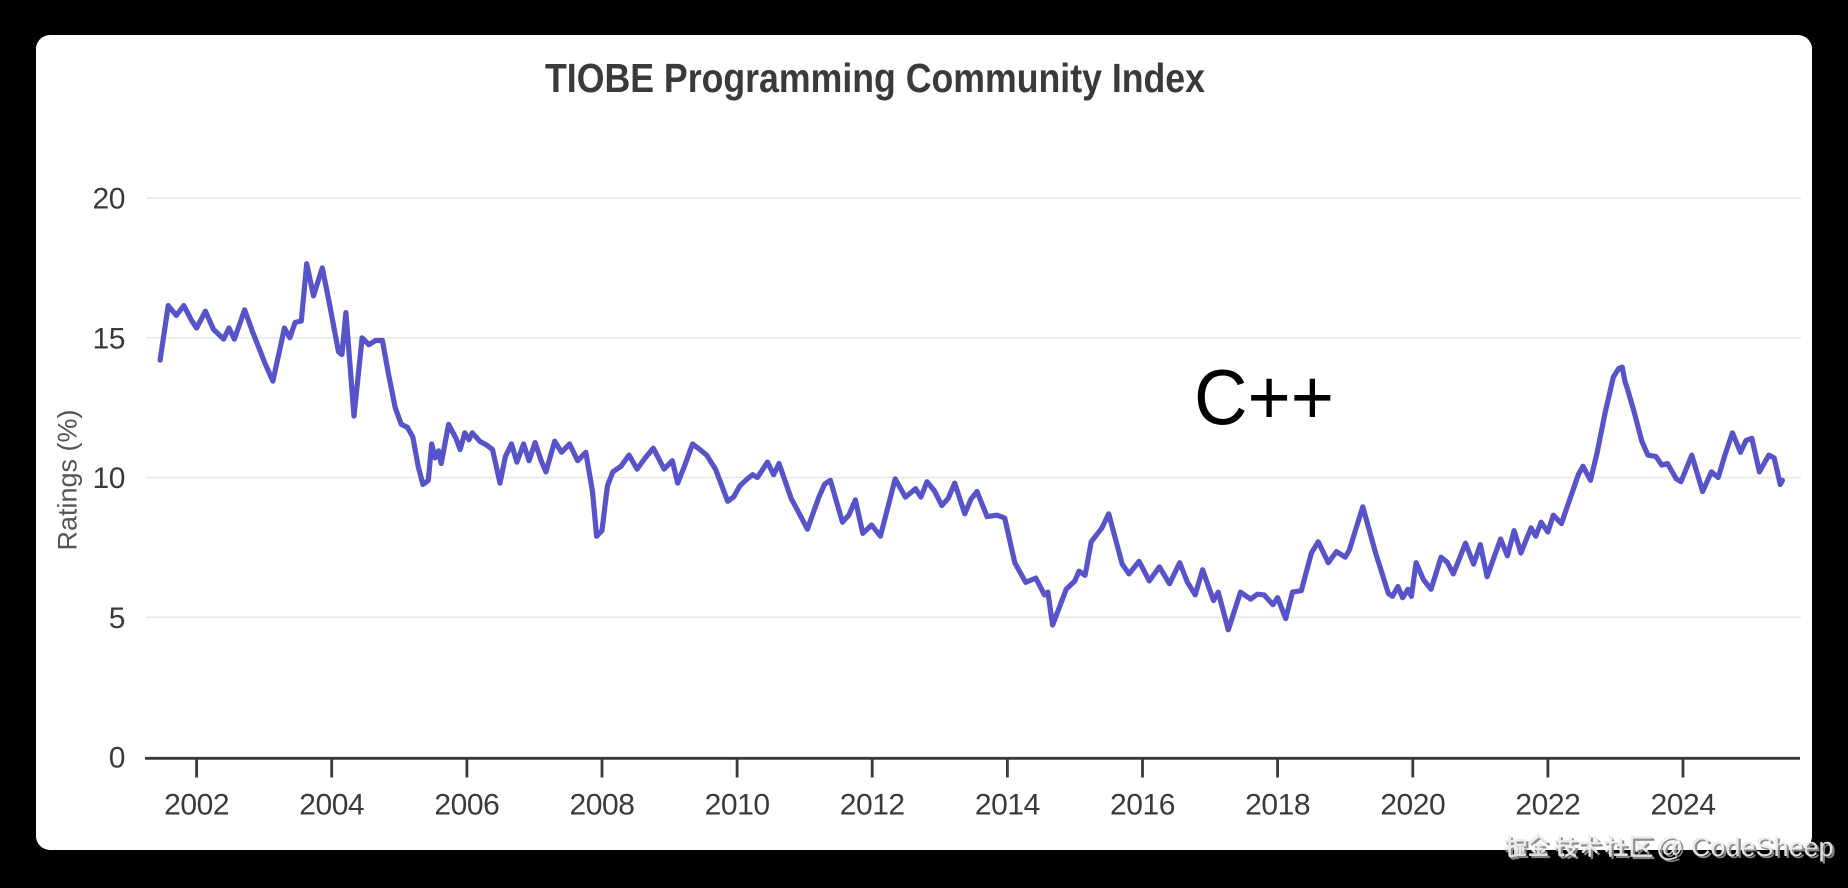 The width and height of the screenshot is (1848, 888). What do you see at coordinates (117, 758) in the screenshot?
I see `svg-text: 0` at bounding box center [117, 758].